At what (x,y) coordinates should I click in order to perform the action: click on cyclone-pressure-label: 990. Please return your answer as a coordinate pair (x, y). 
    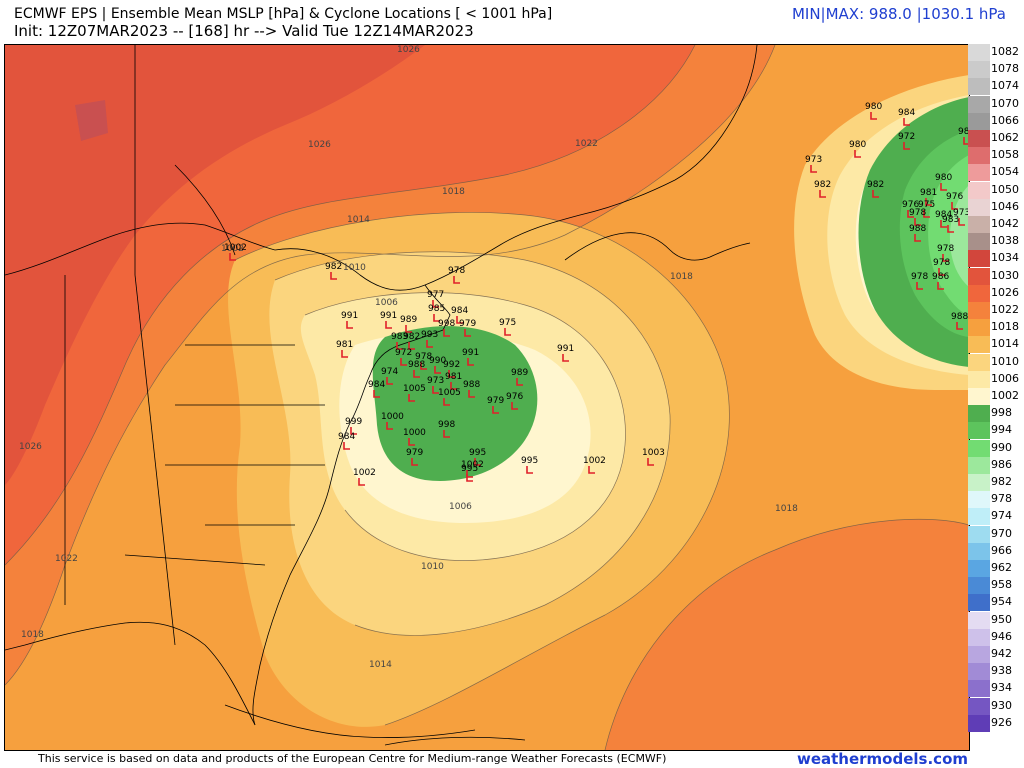
    Looking at the image, I should click on (437, 361).